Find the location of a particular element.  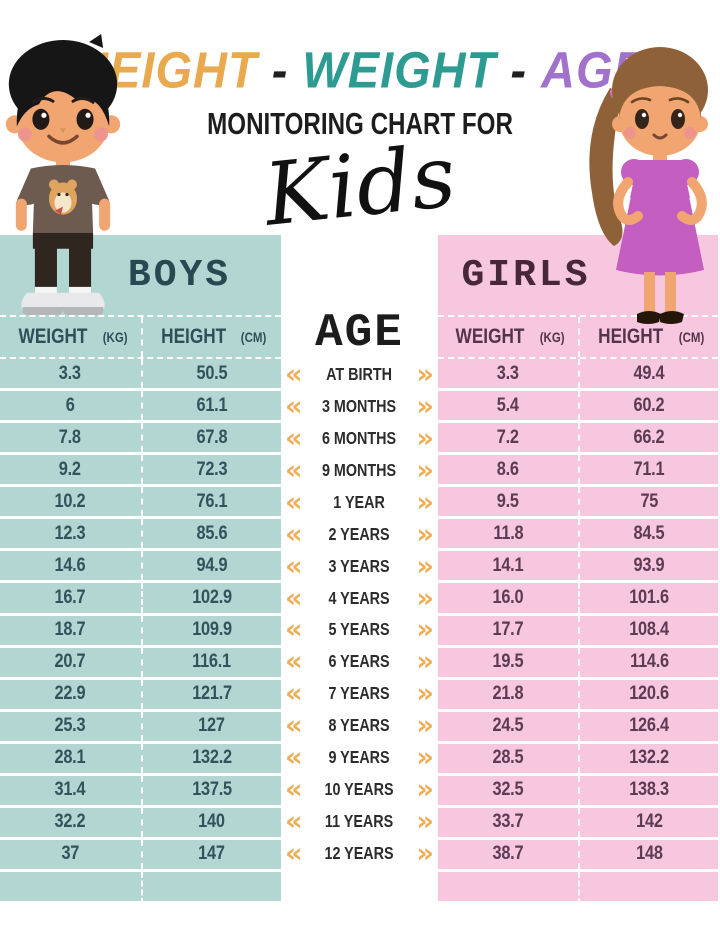

boys-height-value: 127 is located at coordinates (211, 726).